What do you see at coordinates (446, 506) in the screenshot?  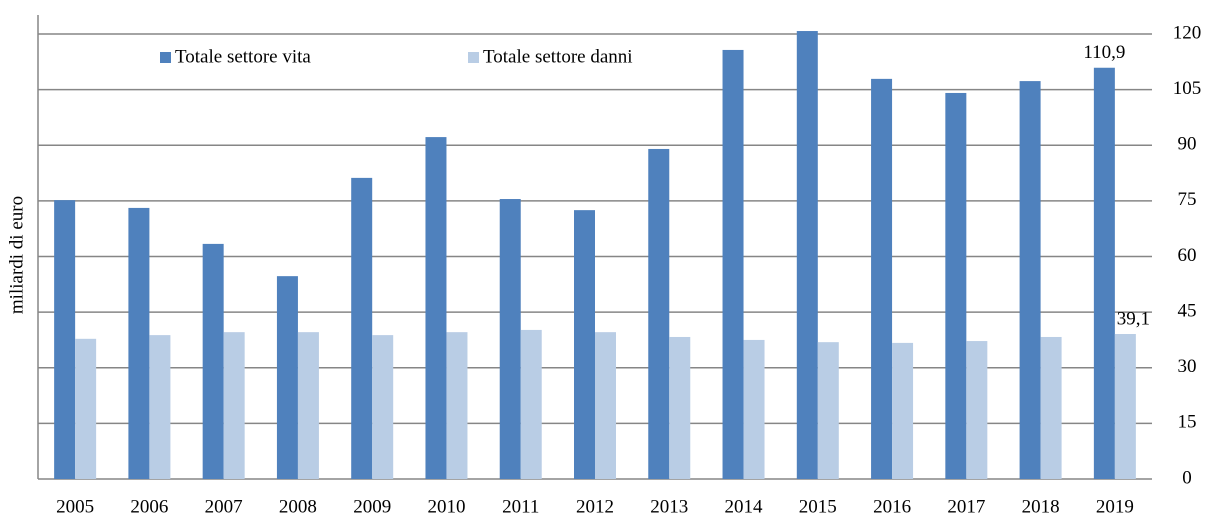 I see `x-tick-label: 2010` at bounding box center [446, 506].